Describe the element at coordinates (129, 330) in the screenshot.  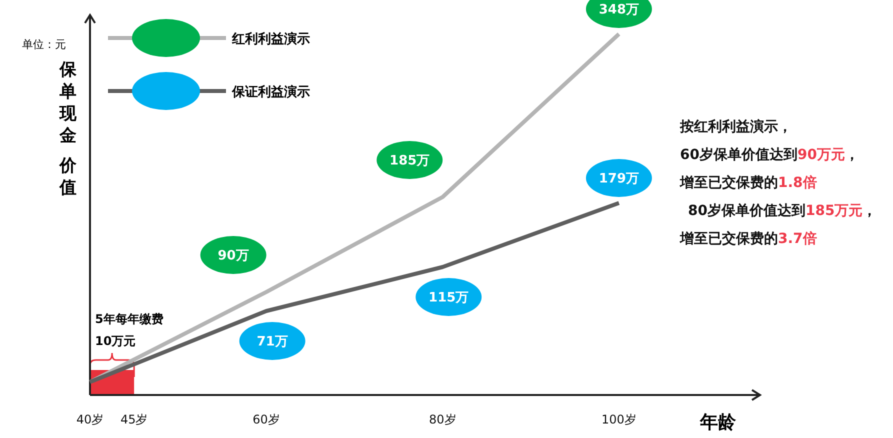
I see `band-label: 5年每年缴费 10万元` at that location.